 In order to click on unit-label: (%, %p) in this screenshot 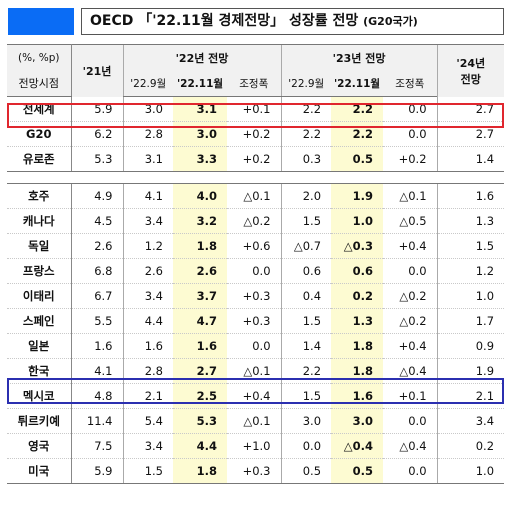, I will do `click(39, 57)`.